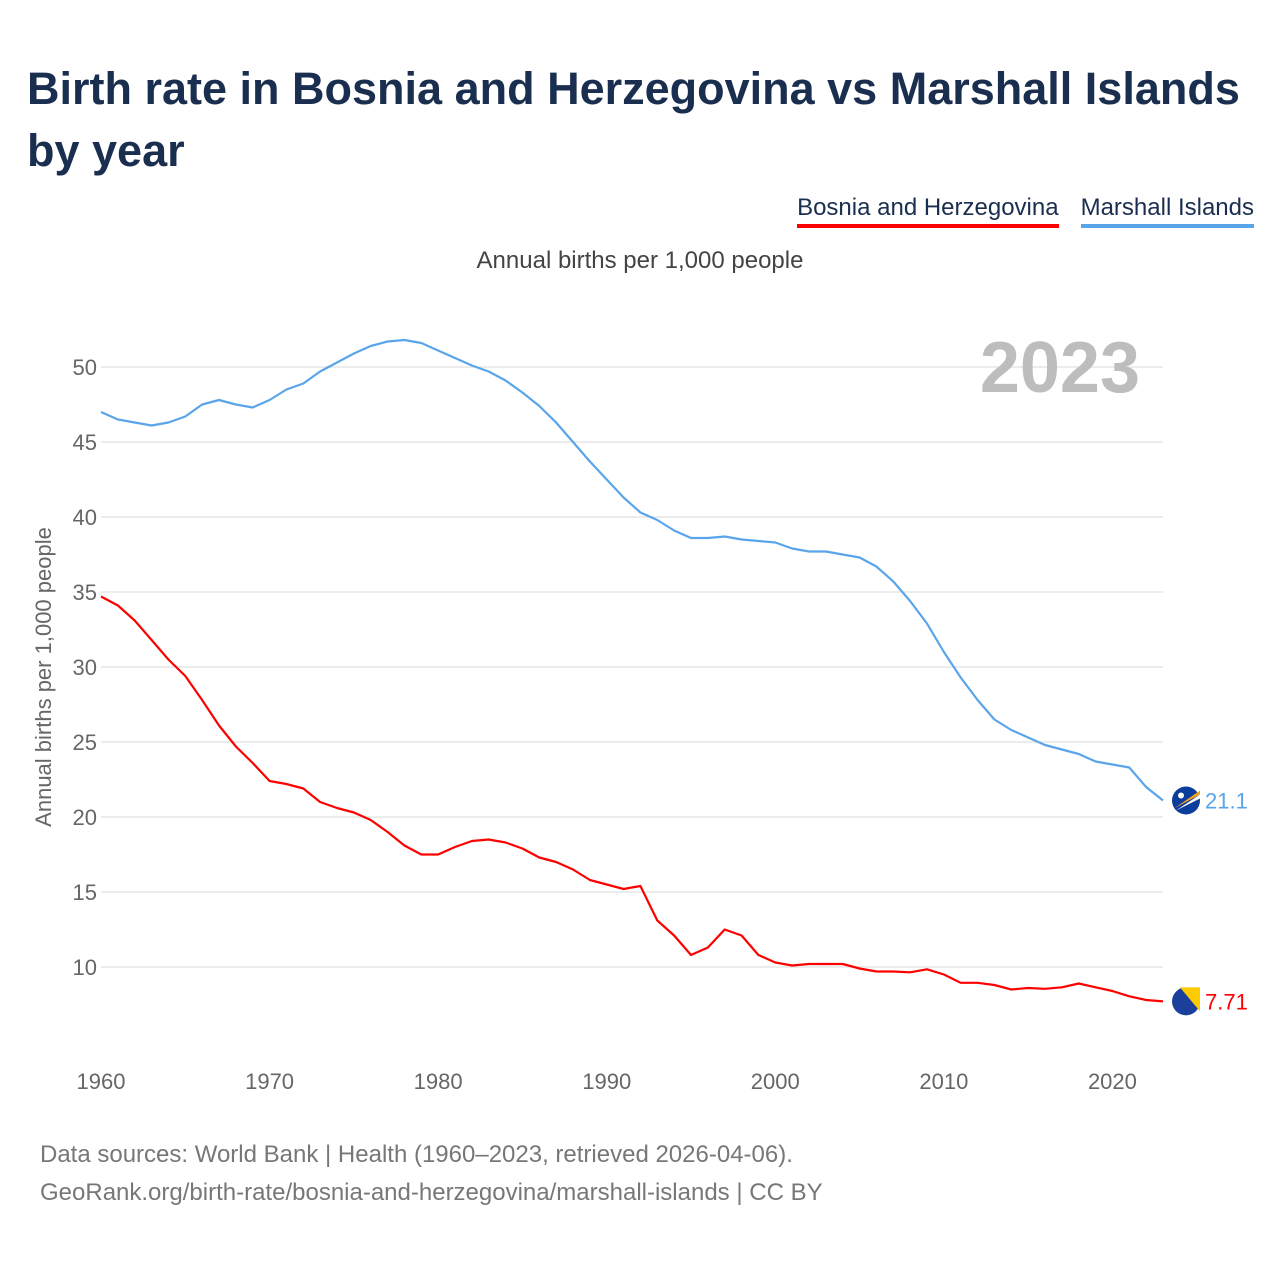 Image resolution: width=1280 pixels, height=1280 pixels. I want to click on x-tick-label: 2010, so click(943, 1081).